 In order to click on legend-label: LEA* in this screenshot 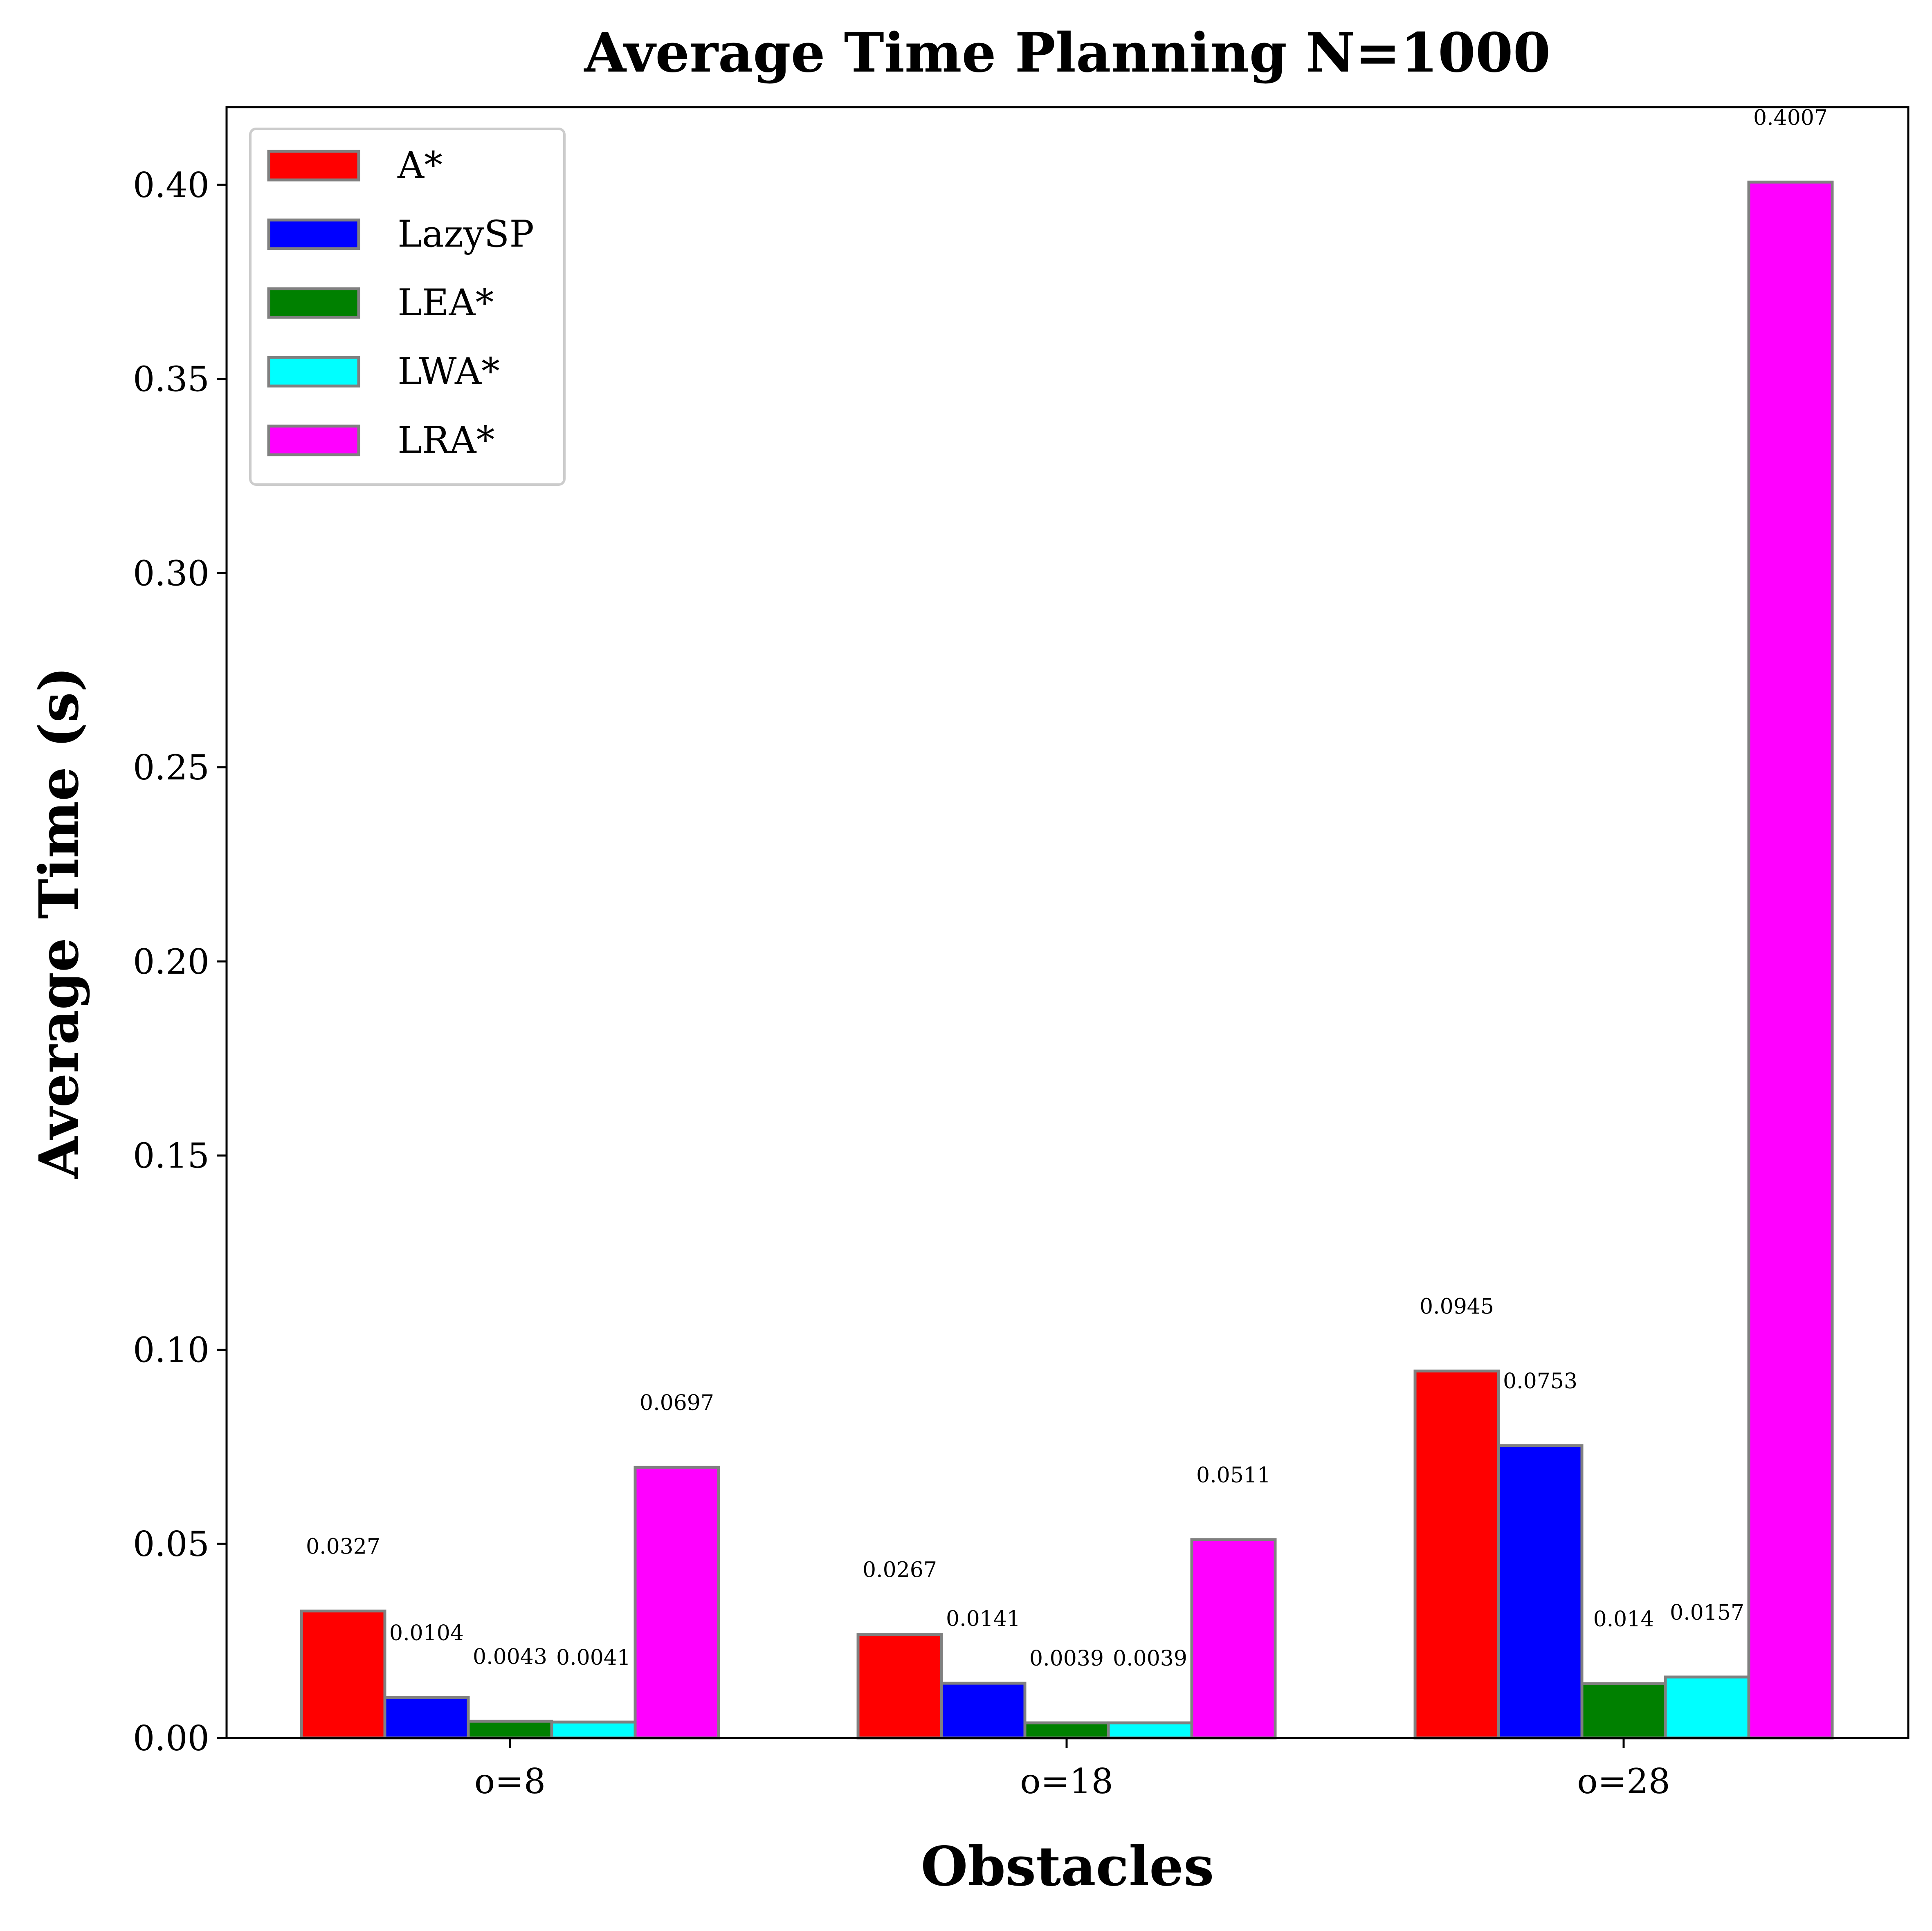, I will do `click(446, 302)`.